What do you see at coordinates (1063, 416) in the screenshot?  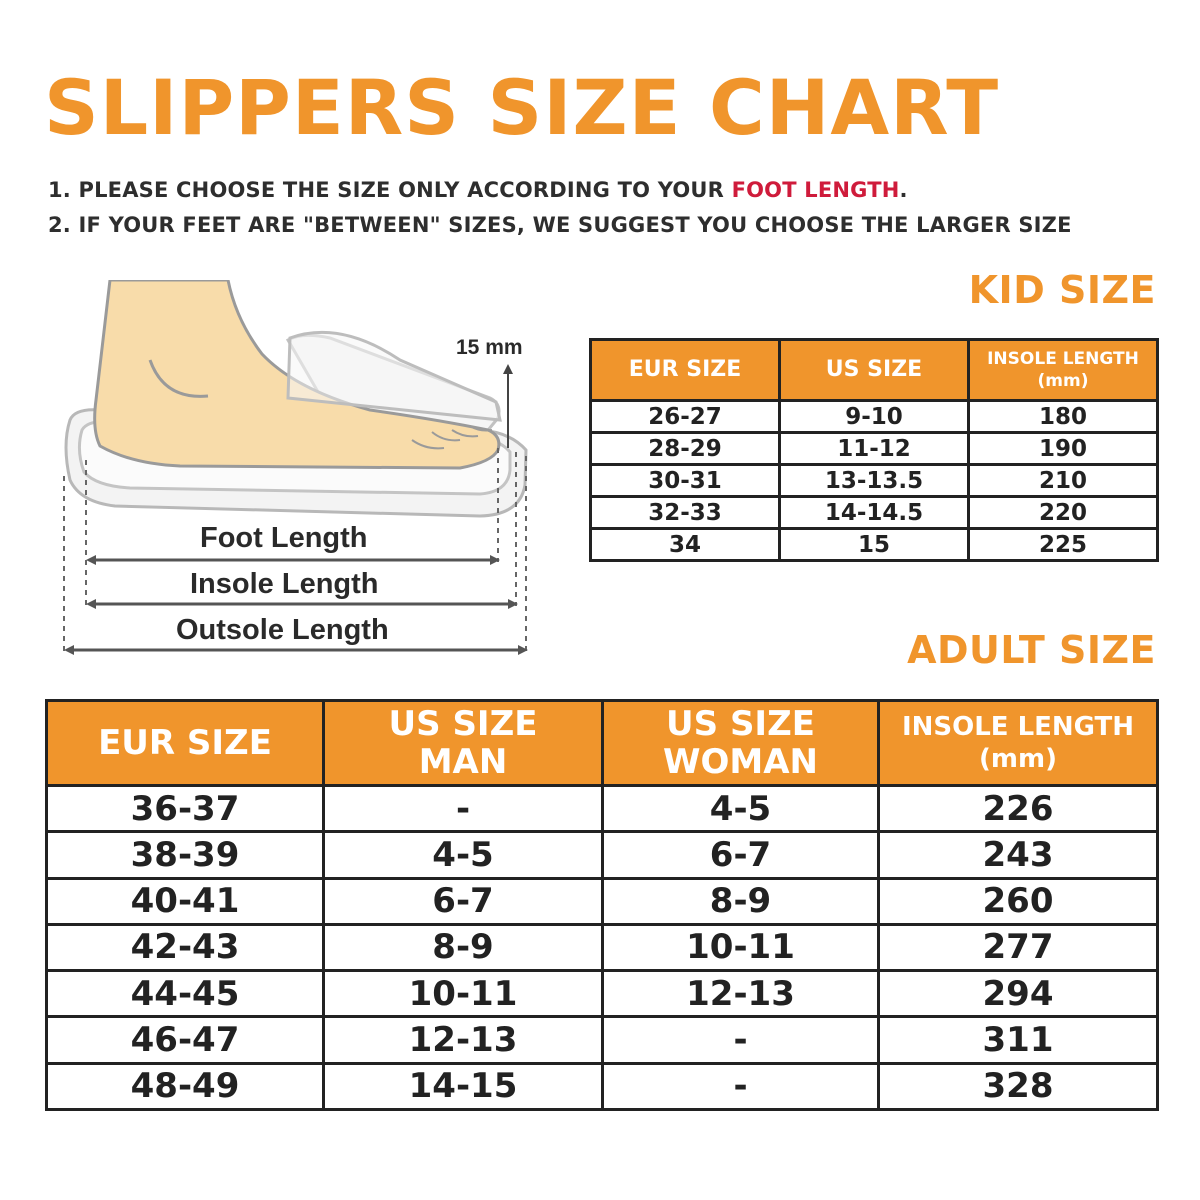 I see `kid-table-cell: 180` at bounding box center [1063, 416].